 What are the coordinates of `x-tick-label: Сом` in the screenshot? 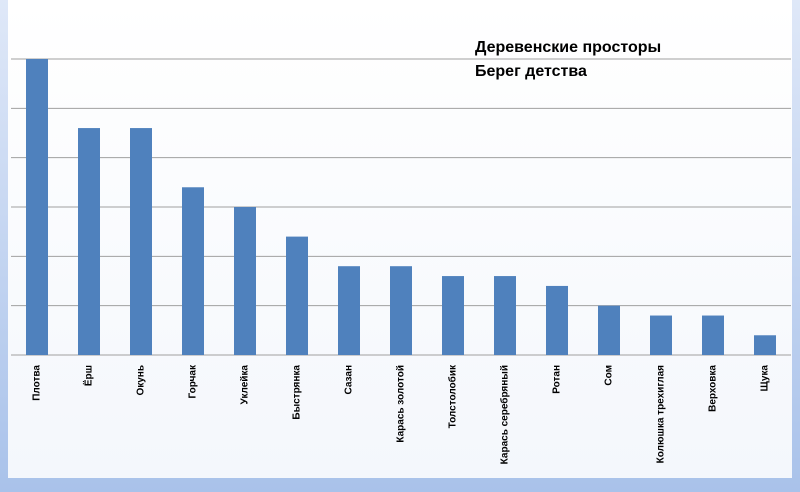 It's located at (609, 375).